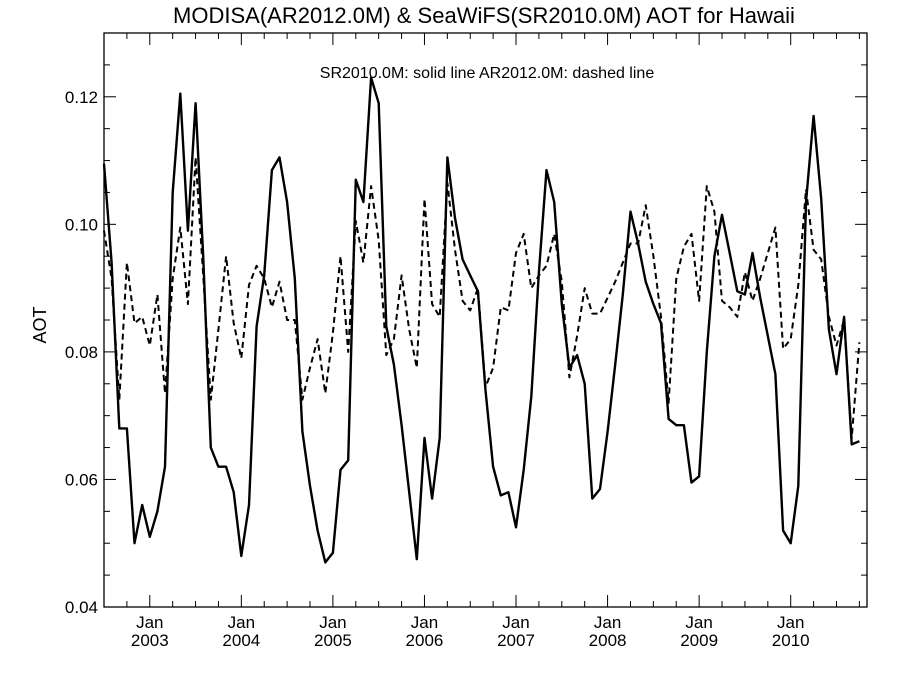 Image resolution: width=900 pixels, height=675 pixels. I want to click on x-tick-year-label: 2004, so click(241, 640).